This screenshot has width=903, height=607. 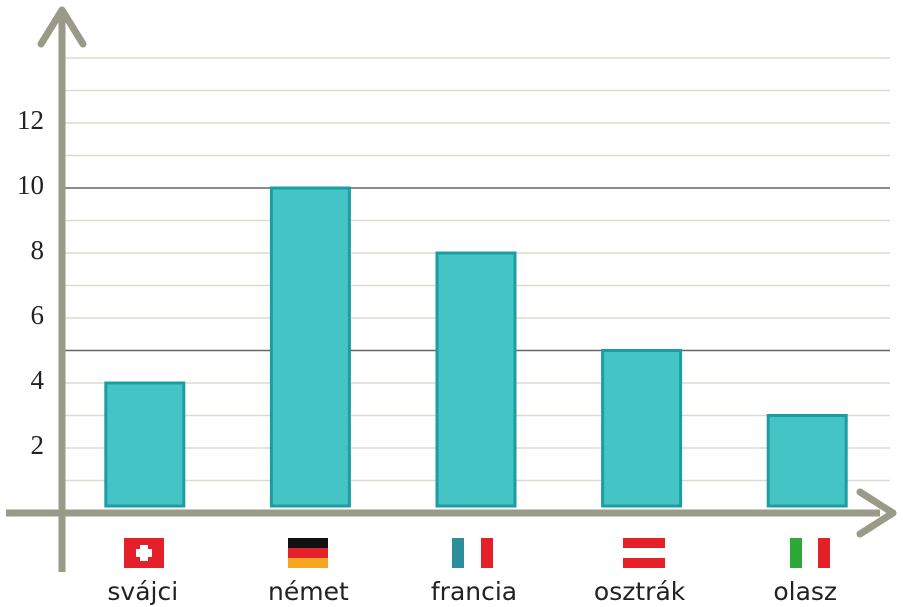 What do you see at coordinates (640, 591) in the screenshot?
I see `x-tick-label: osztrák` at bounding box center [640, 591].